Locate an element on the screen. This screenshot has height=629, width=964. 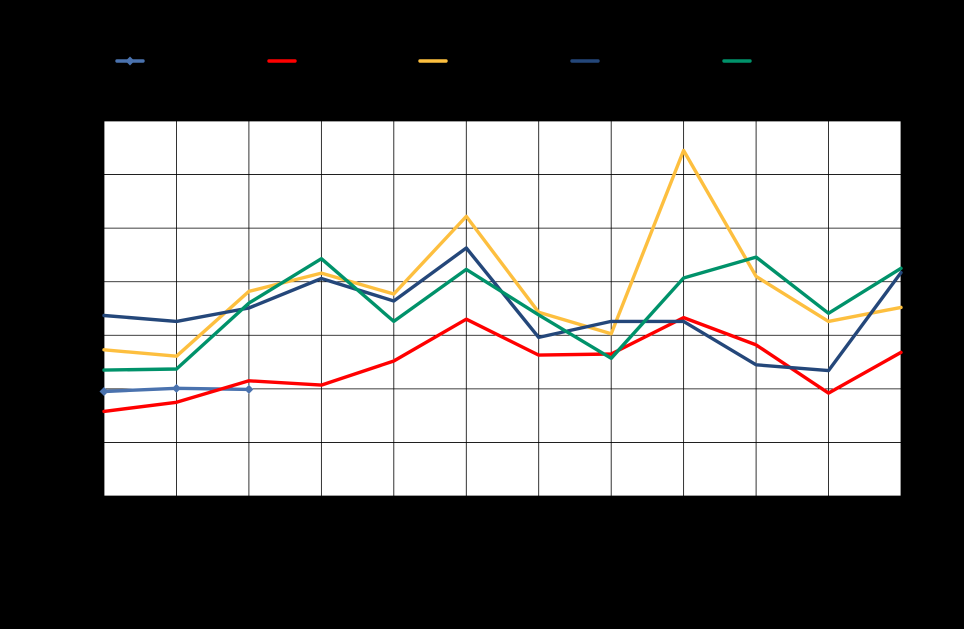
series-2-line is located at coordinates (502, 364).